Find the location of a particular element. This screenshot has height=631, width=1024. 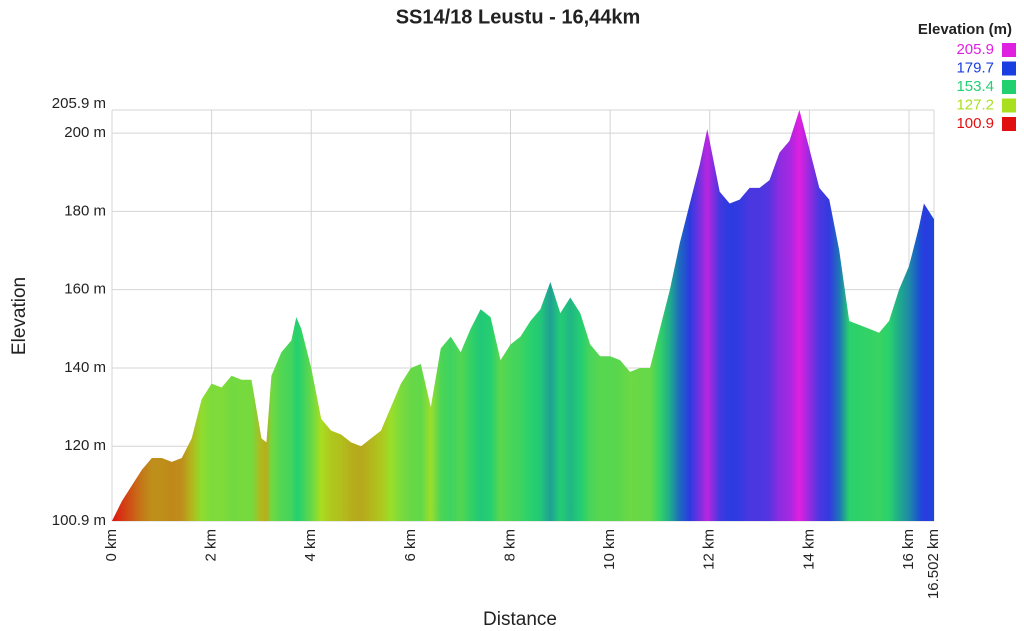

x-tick-label: 16 km is located at coordinates (908, 549).